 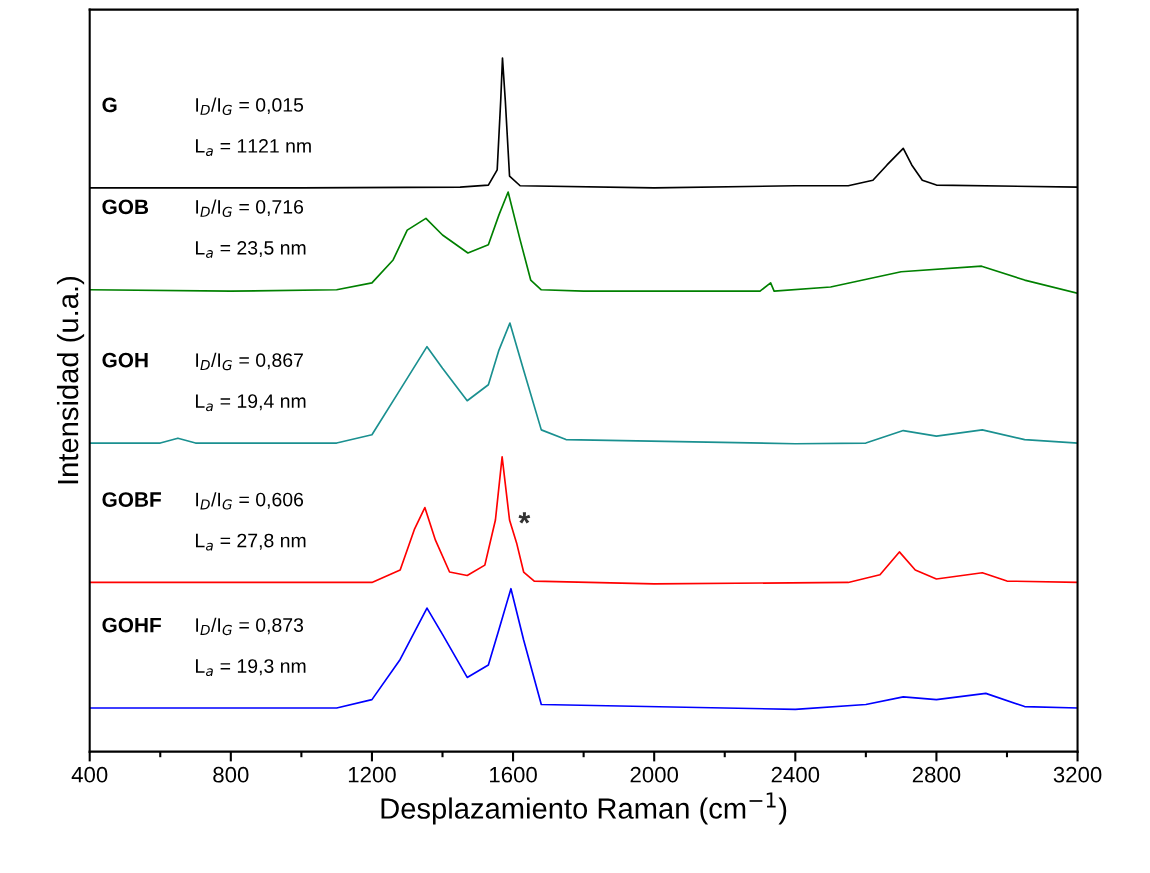 I want to click on annotation: GOH, so click(x=125, y=360).